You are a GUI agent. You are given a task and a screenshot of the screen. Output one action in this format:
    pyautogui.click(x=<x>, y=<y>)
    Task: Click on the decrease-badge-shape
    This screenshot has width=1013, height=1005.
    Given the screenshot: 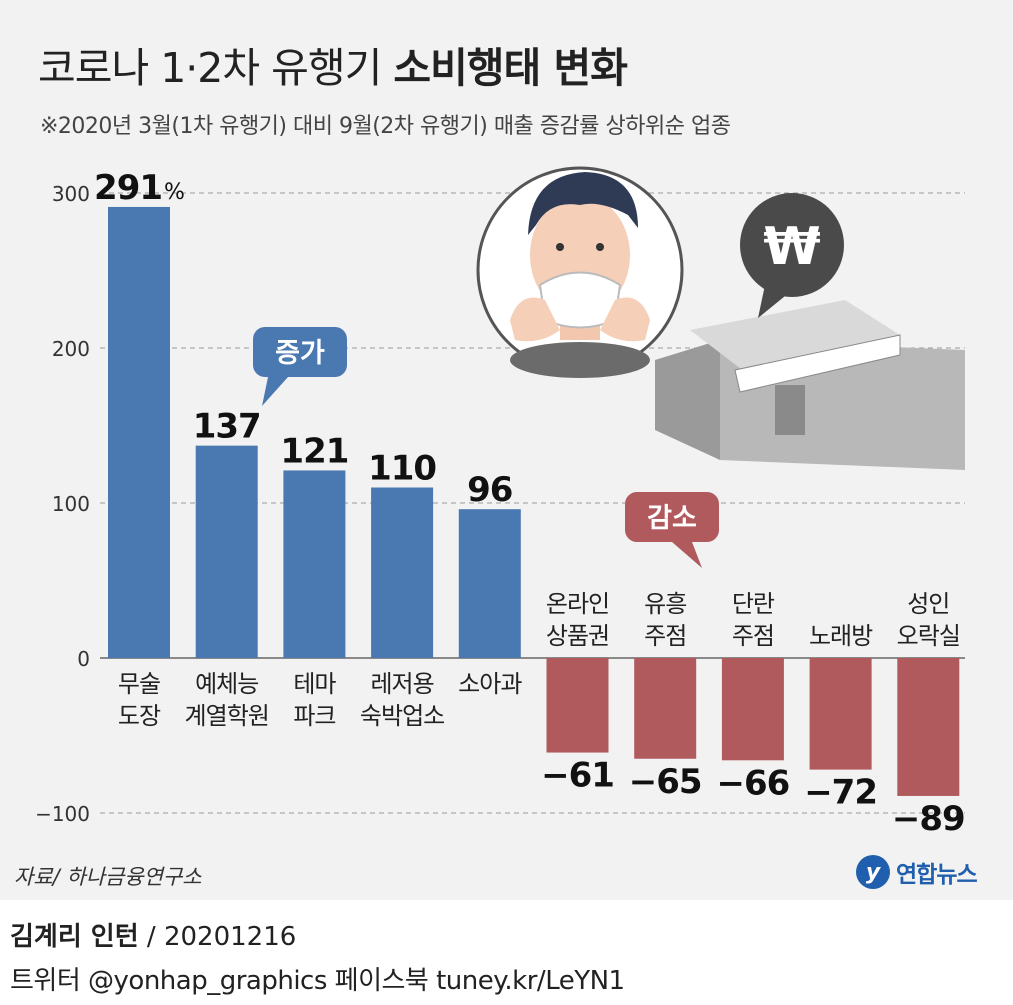 What is the action you would take?
    pyautogui.click(x=672, y=517)
    